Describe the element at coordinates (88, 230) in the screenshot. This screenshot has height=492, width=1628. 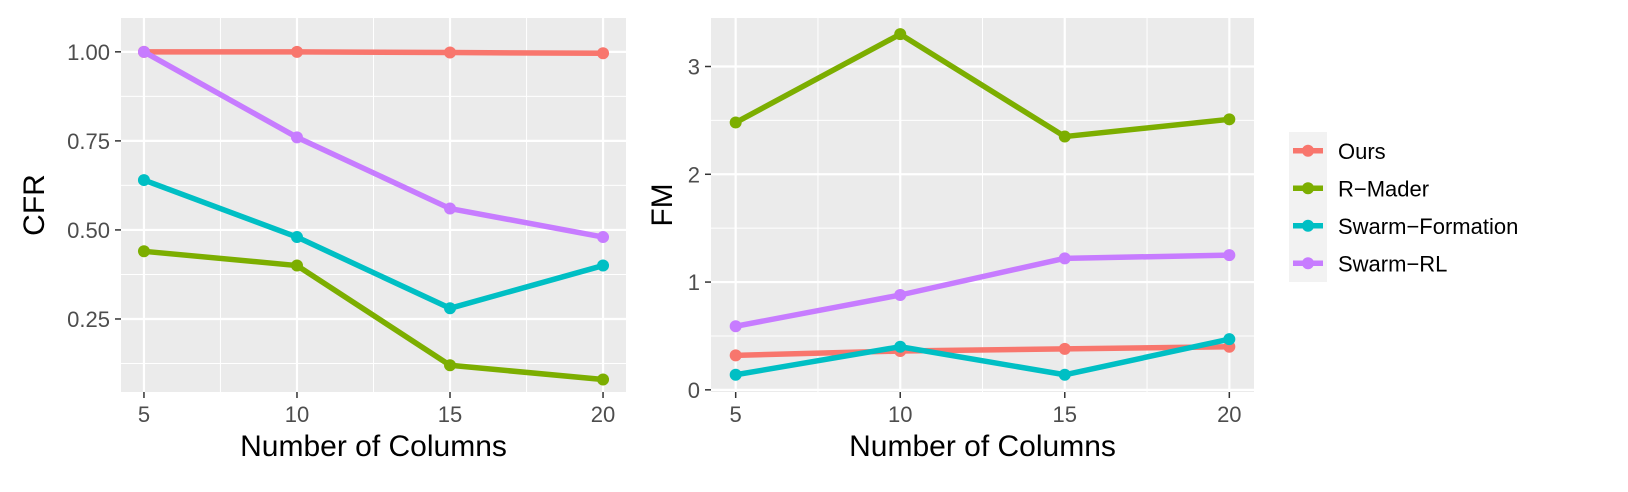
I see `cfr-y-tick-label: 0.50` at that location.